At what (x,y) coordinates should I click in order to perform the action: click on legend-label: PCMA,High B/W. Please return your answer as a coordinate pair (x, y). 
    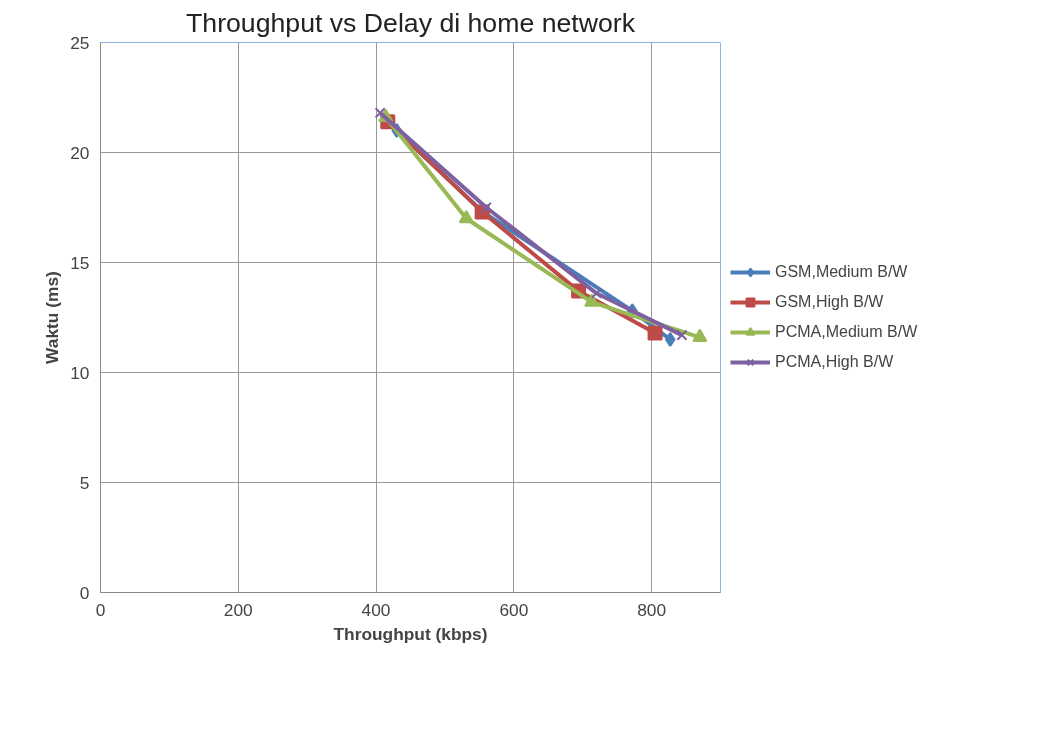
    Looking at the image, I should click on (834, 362).